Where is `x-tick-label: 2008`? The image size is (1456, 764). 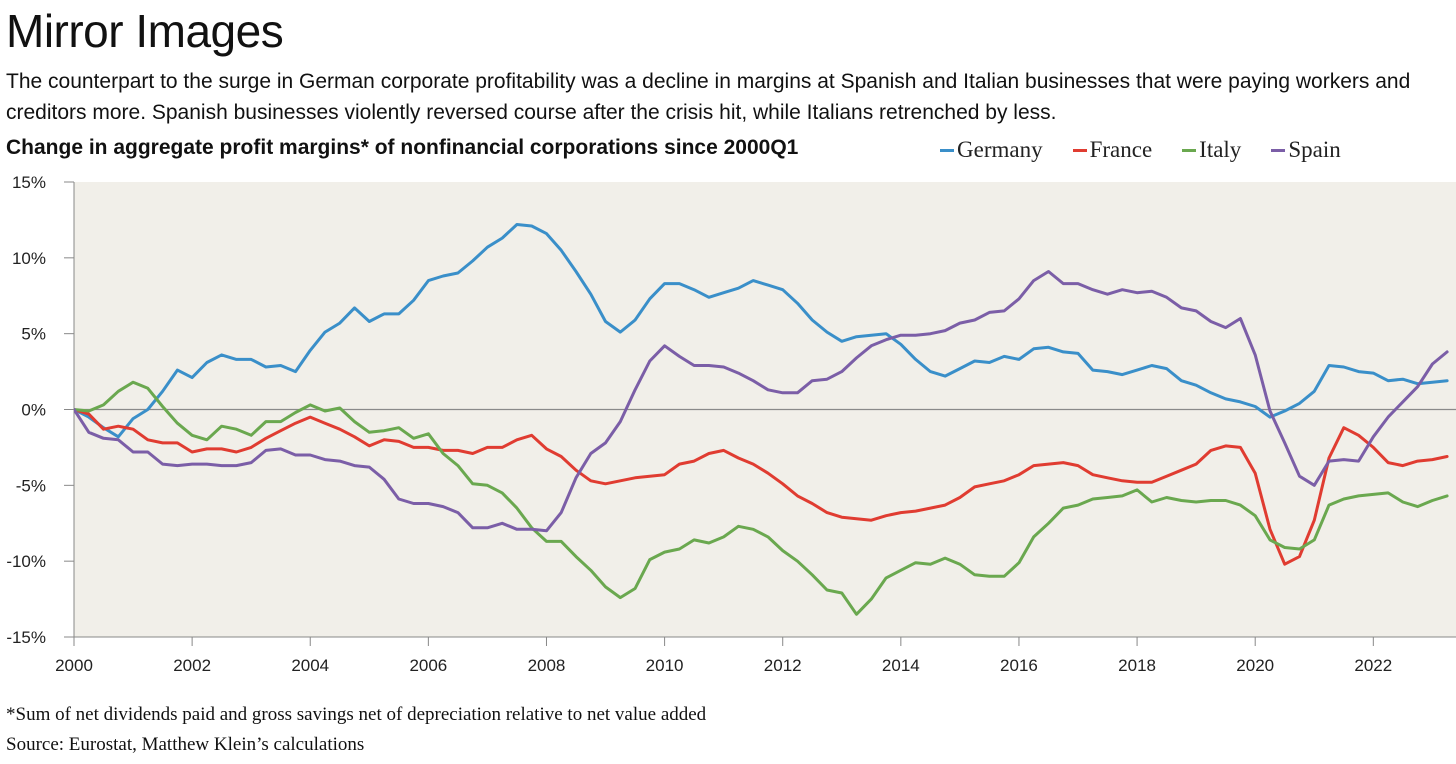 x-tick-label: 2008 is located at coordinates (547, 665).